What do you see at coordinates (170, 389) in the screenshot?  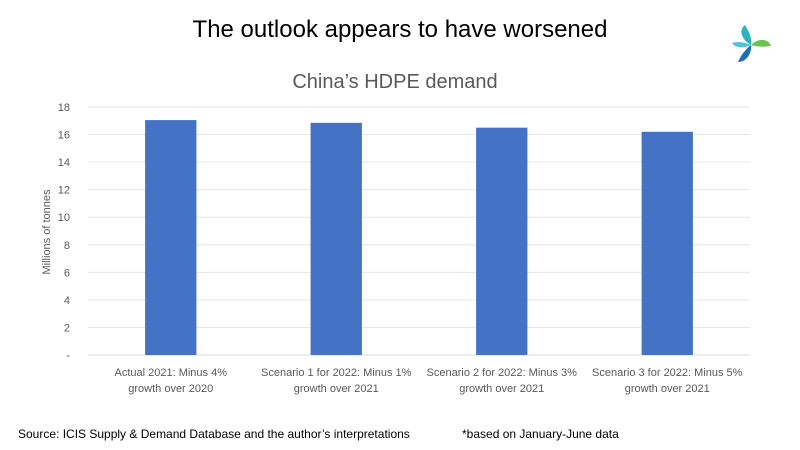 I see `x-tick-label: growth over 2020` at bounding box center [170, 389].